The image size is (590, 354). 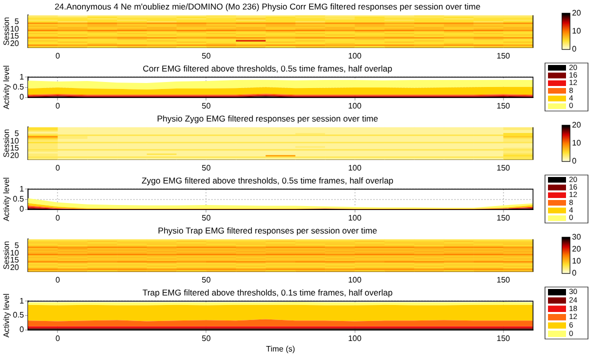 I want to click on chart-title: Physio Zygo EMG filtered responses per session over time, so click(x=267, y=118).